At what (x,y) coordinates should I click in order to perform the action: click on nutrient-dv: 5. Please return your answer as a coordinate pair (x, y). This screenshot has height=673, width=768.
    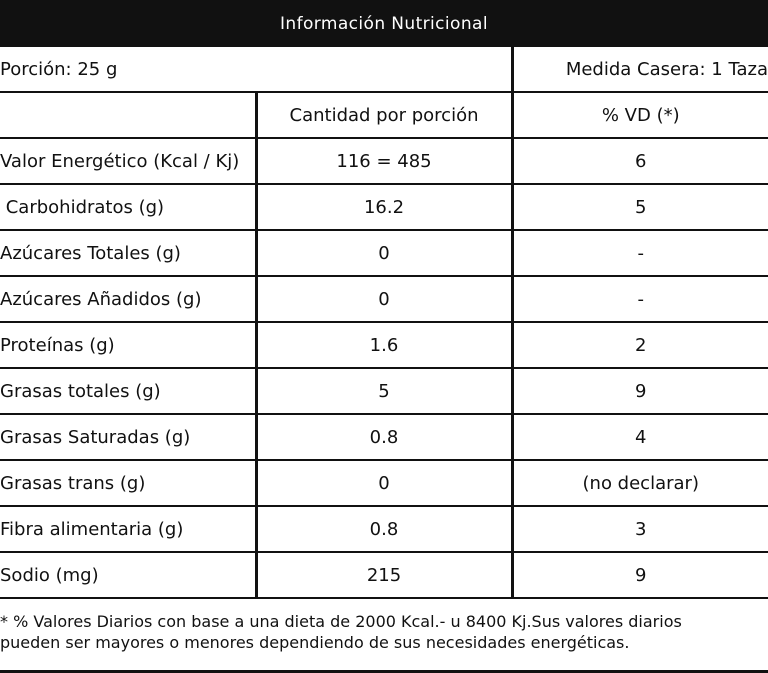
    Looking at the image, I should click on (639, 207).